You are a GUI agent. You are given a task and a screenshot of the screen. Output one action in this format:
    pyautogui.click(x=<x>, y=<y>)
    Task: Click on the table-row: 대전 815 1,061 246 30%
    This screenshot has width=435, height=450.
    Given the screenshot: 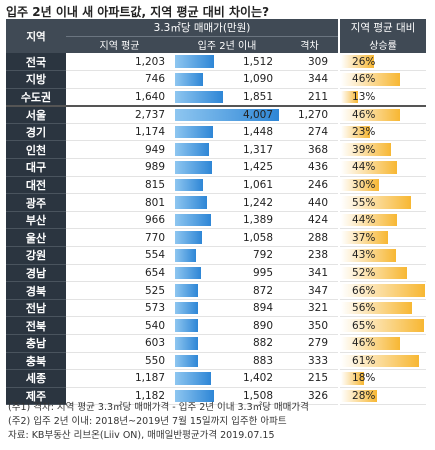 What is the action you would take?
    pyautogui.click(x=216, y=185)
    